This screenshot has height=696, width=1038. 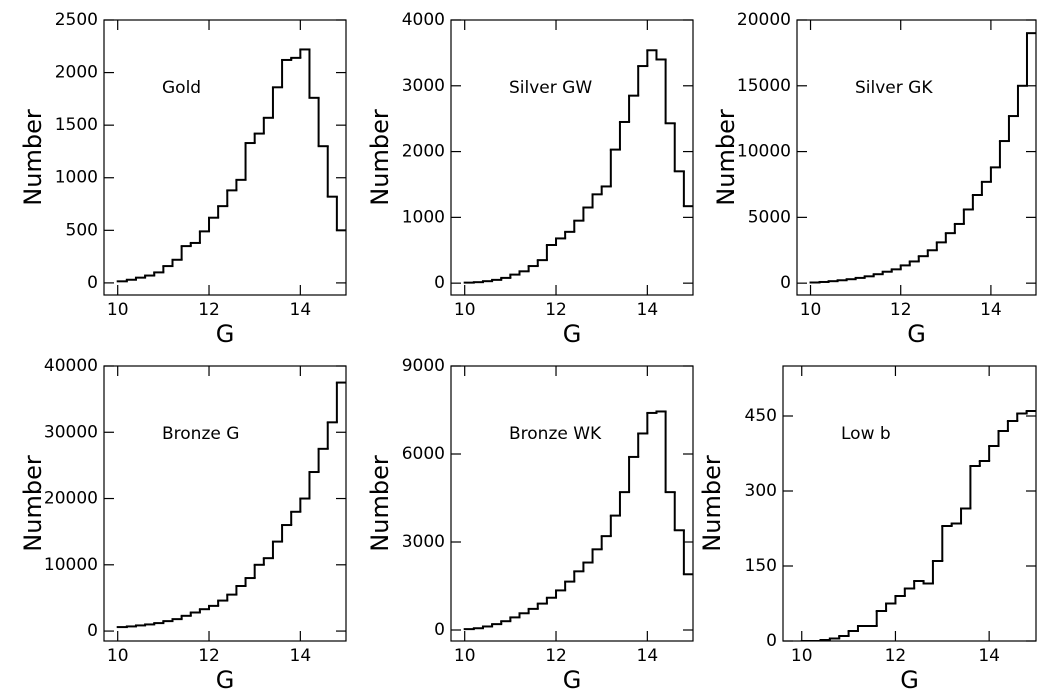 I want to click on y-tick-label: 1500, so click(x=76, y=125).